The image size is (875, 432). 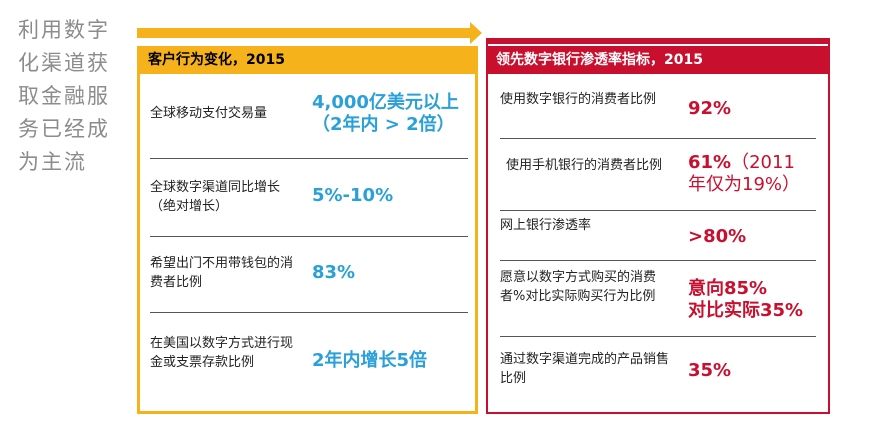 I want to click on row-value: 61%（2011 年仅为19%）, so click(x=744, y=173).